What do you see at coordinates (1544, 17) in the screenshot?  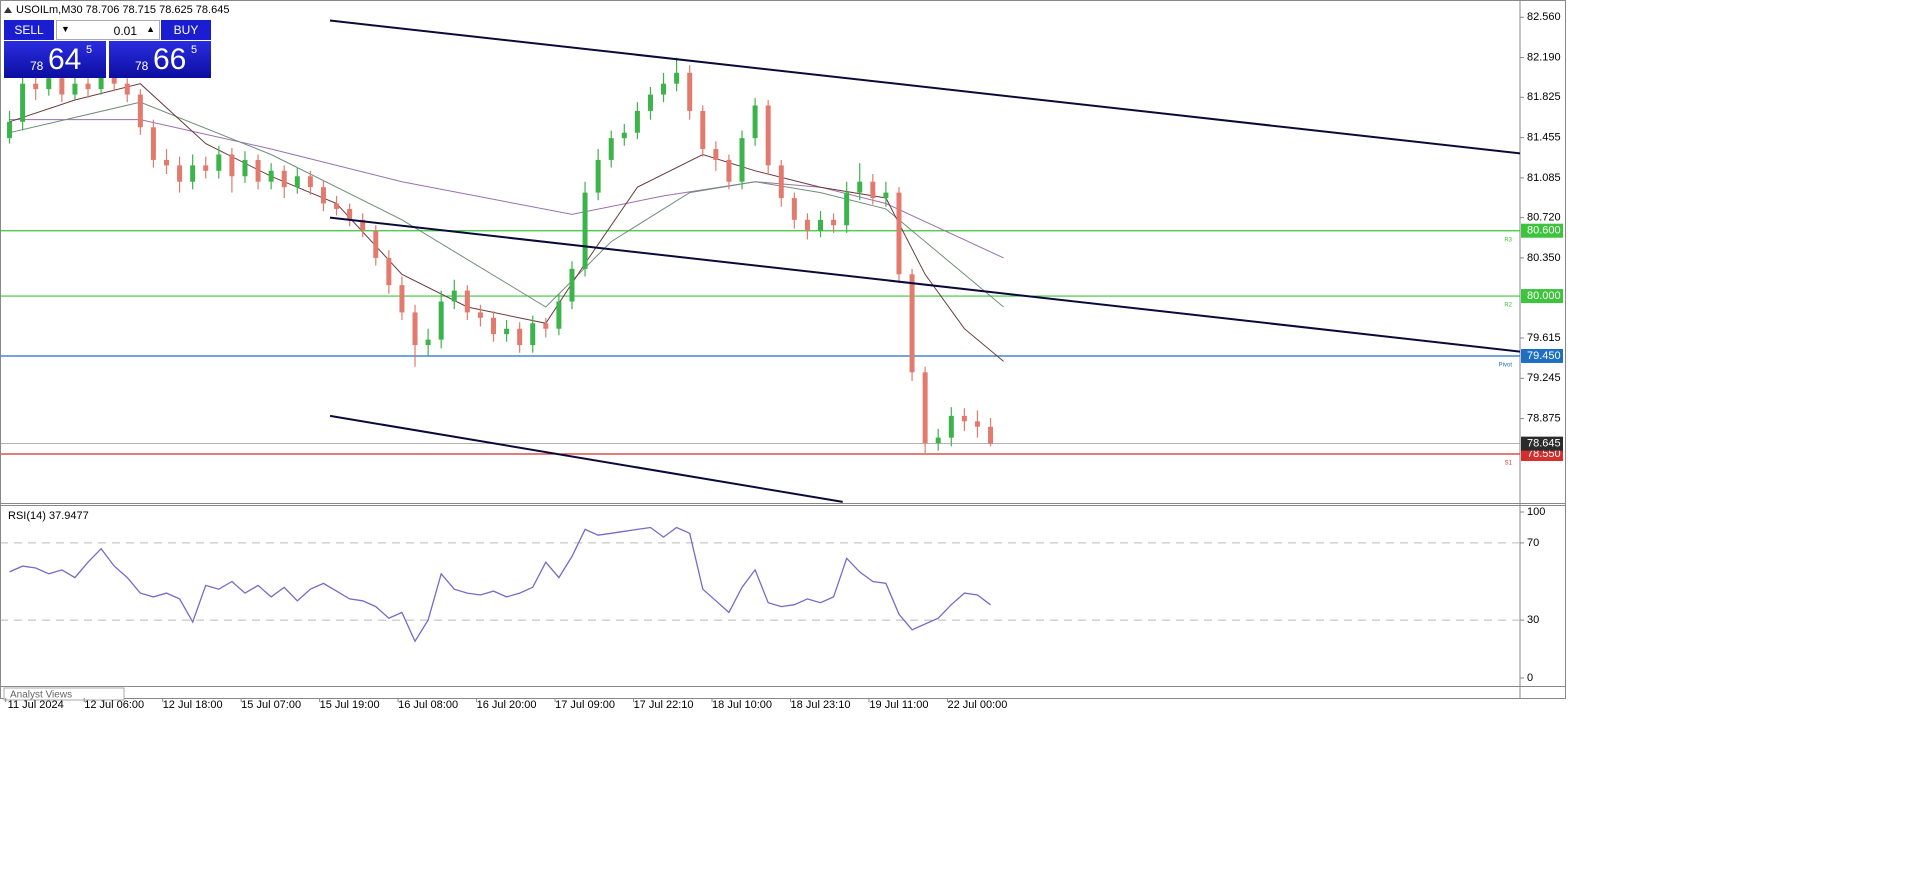 I see `y-tick-label: 82.560` at bounding box center [1544, 17].